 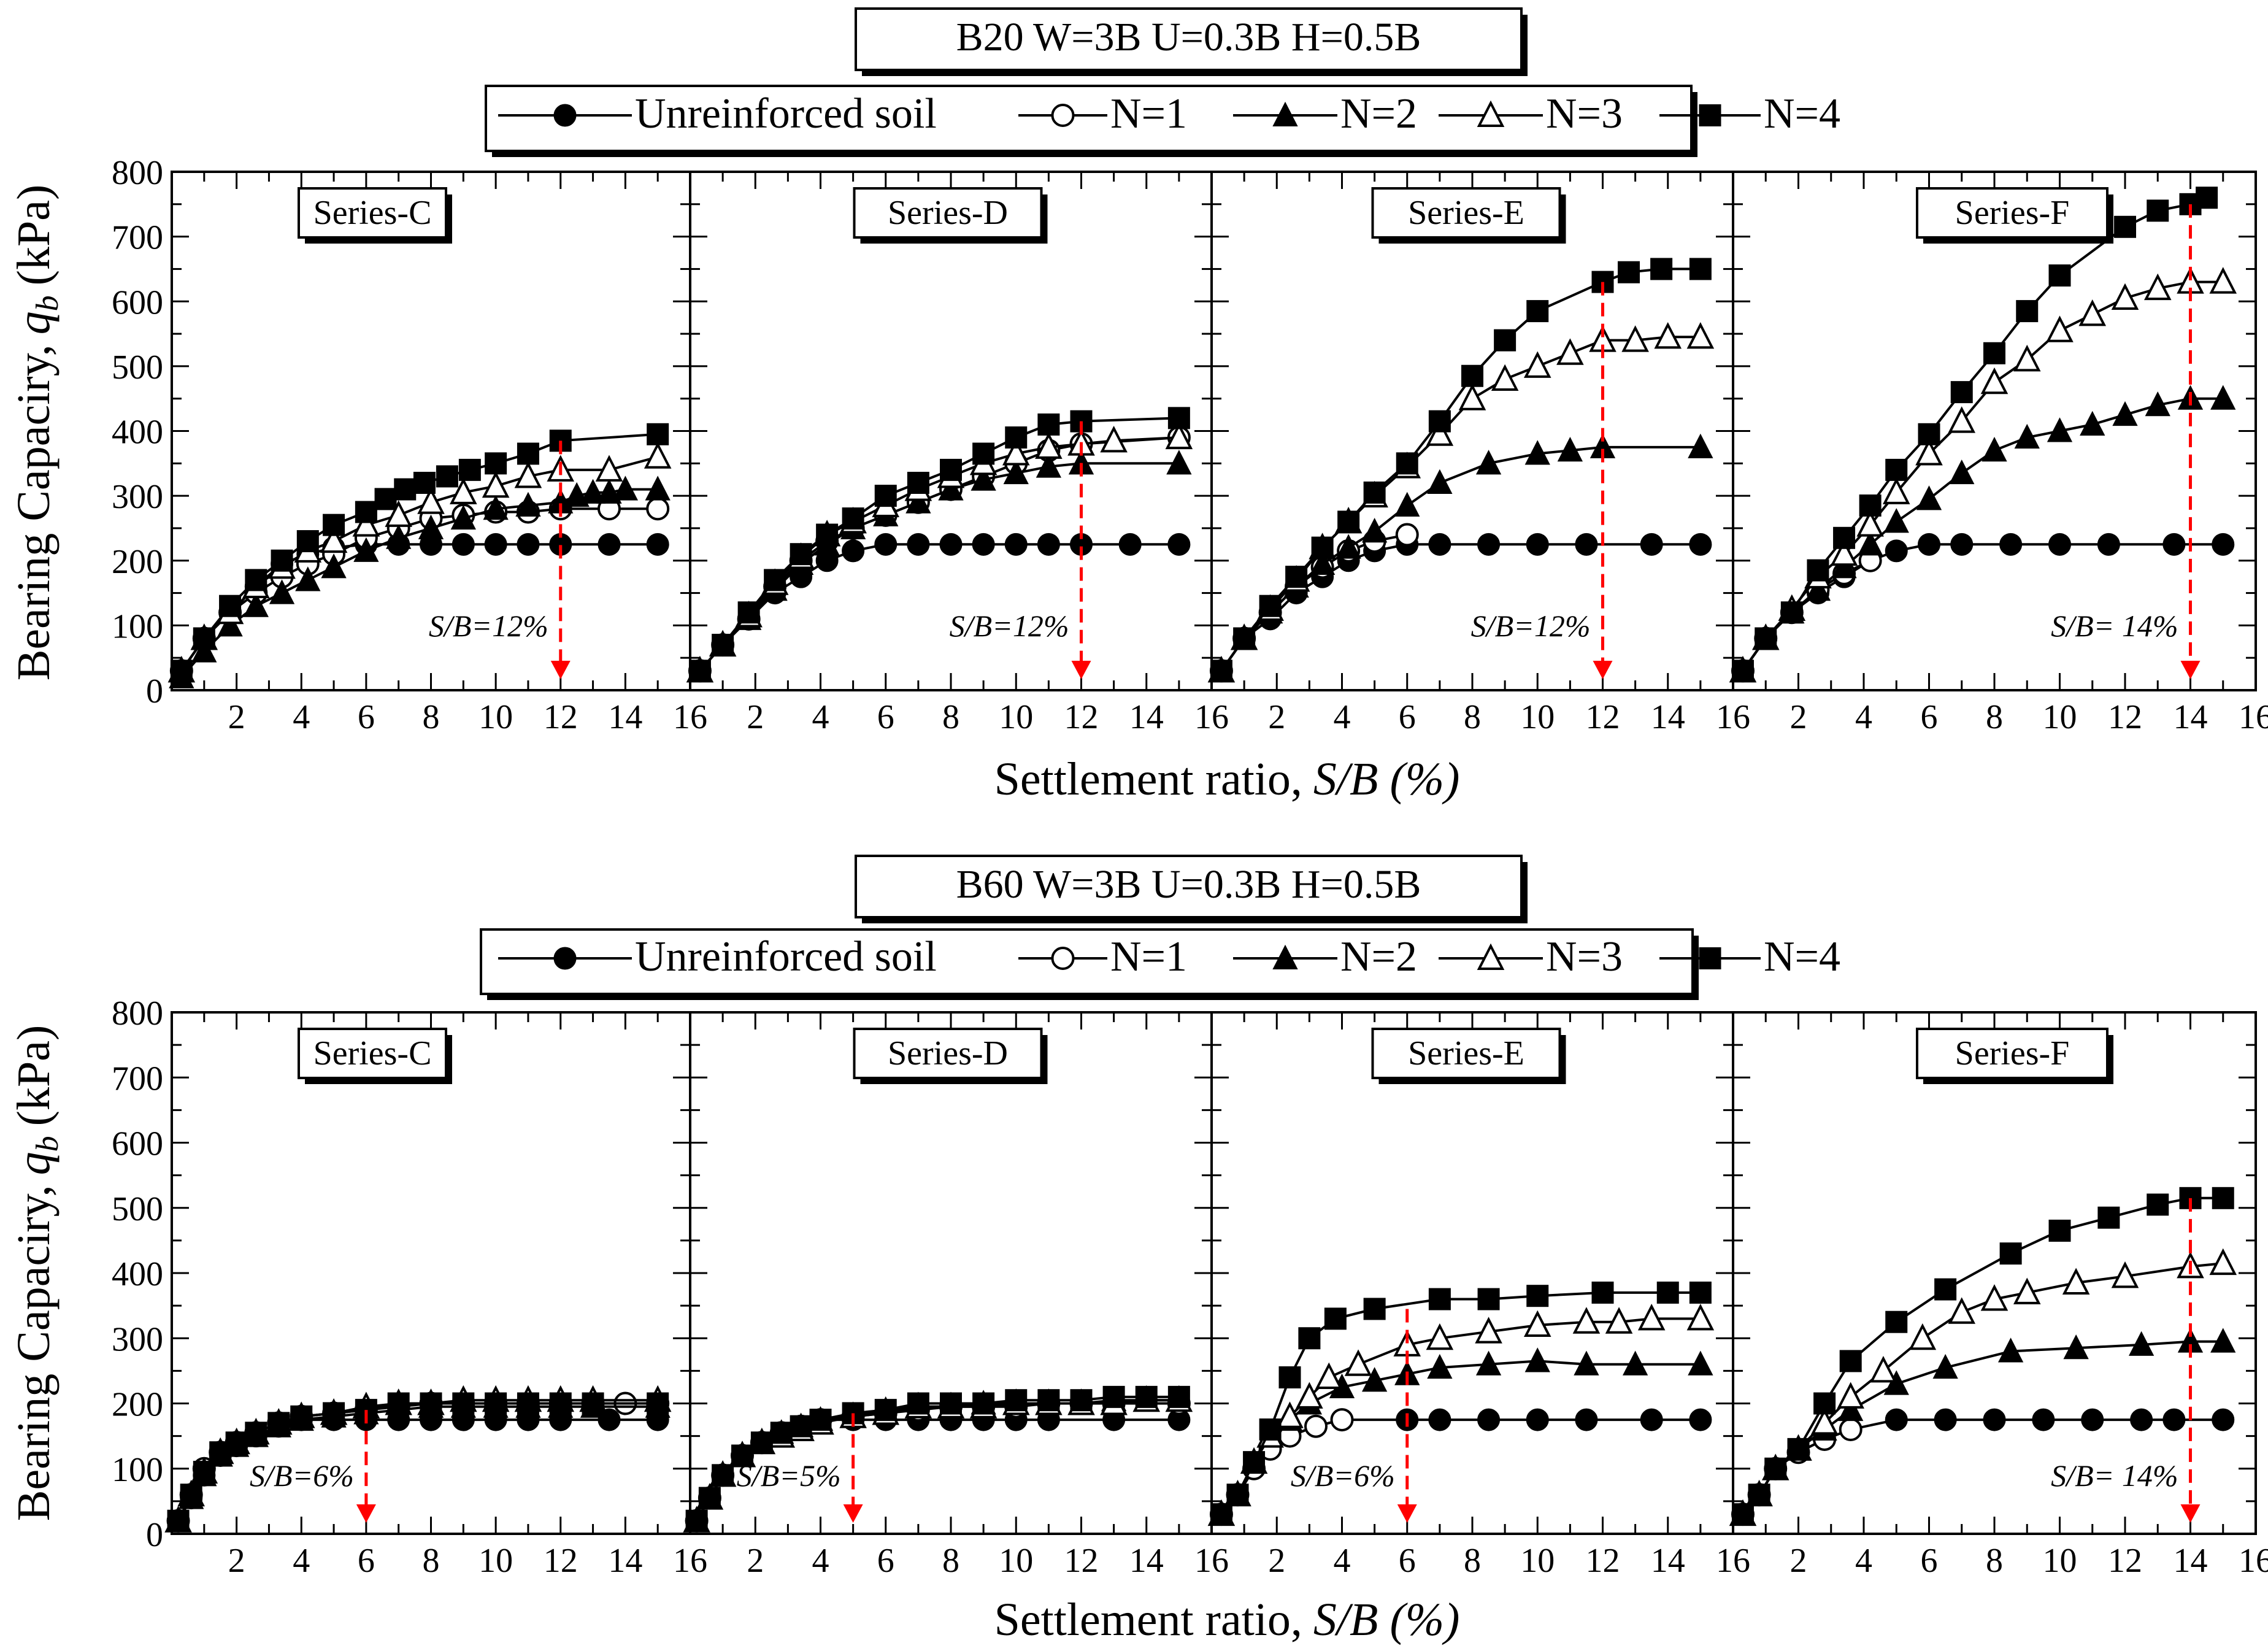 I want to click on y-tick-label: 300, so click(x=137, y=497).